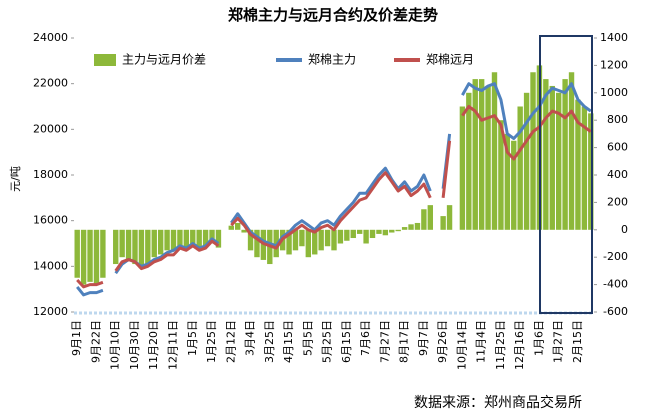 This screenshot has width=666, height=416. What do you see at coordinates (617, 147) in the screenshot?
I see `y2-tick-label: 600` at bounding box center [617, 147].